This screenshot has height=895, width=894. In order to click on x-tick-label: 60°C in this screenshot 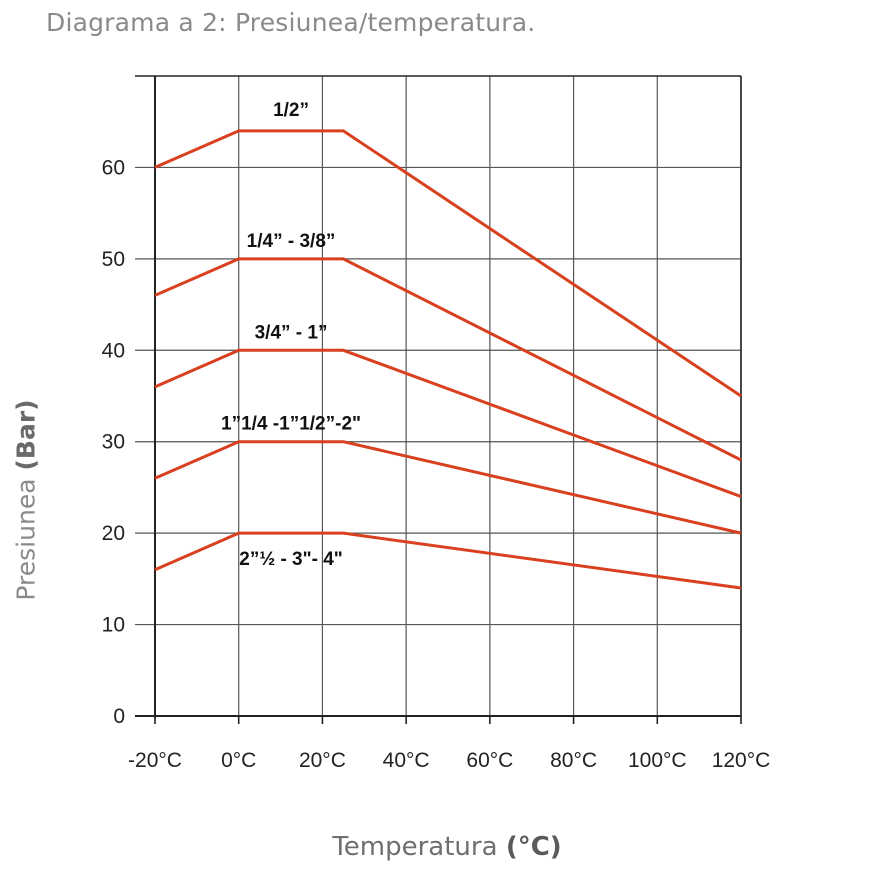, I will do `click(489, 760)`.